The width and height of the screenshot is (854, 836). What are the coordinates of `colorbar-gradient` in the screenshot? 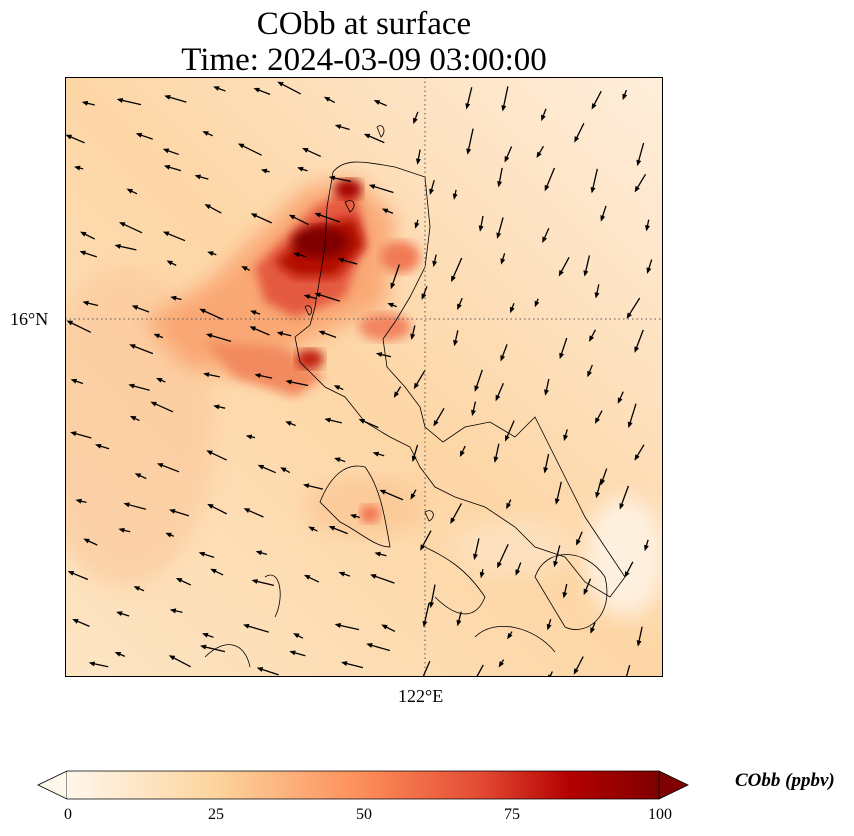 It's located at (363, 785).